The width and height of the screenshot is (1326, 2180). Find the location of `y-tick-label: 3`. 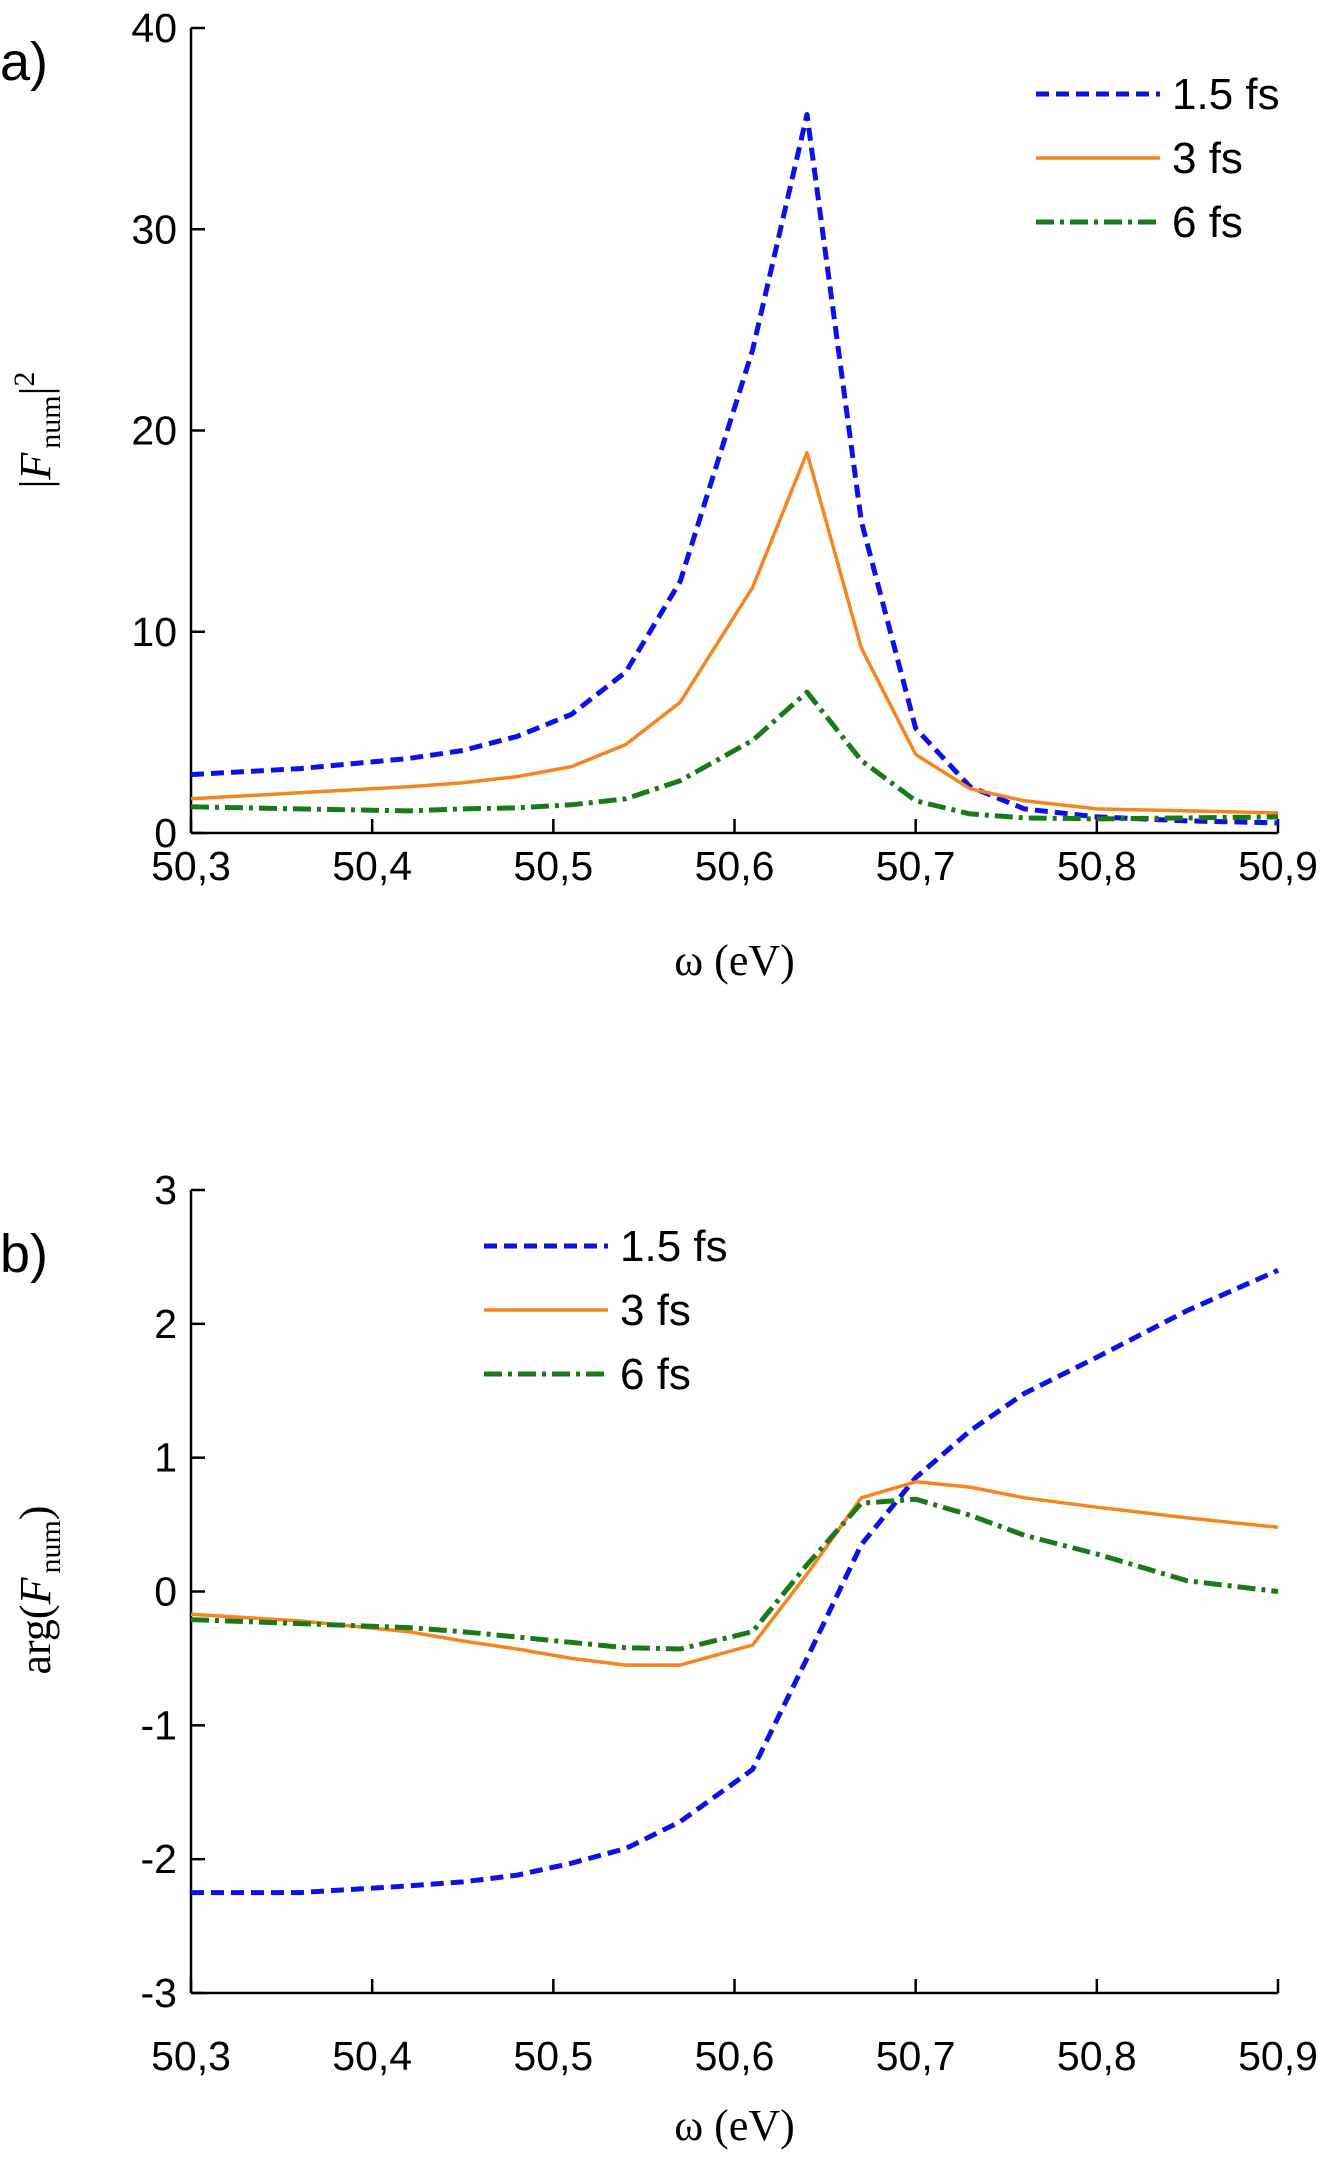

y-tick-label: 3 is located at coordinates (165, 1190).